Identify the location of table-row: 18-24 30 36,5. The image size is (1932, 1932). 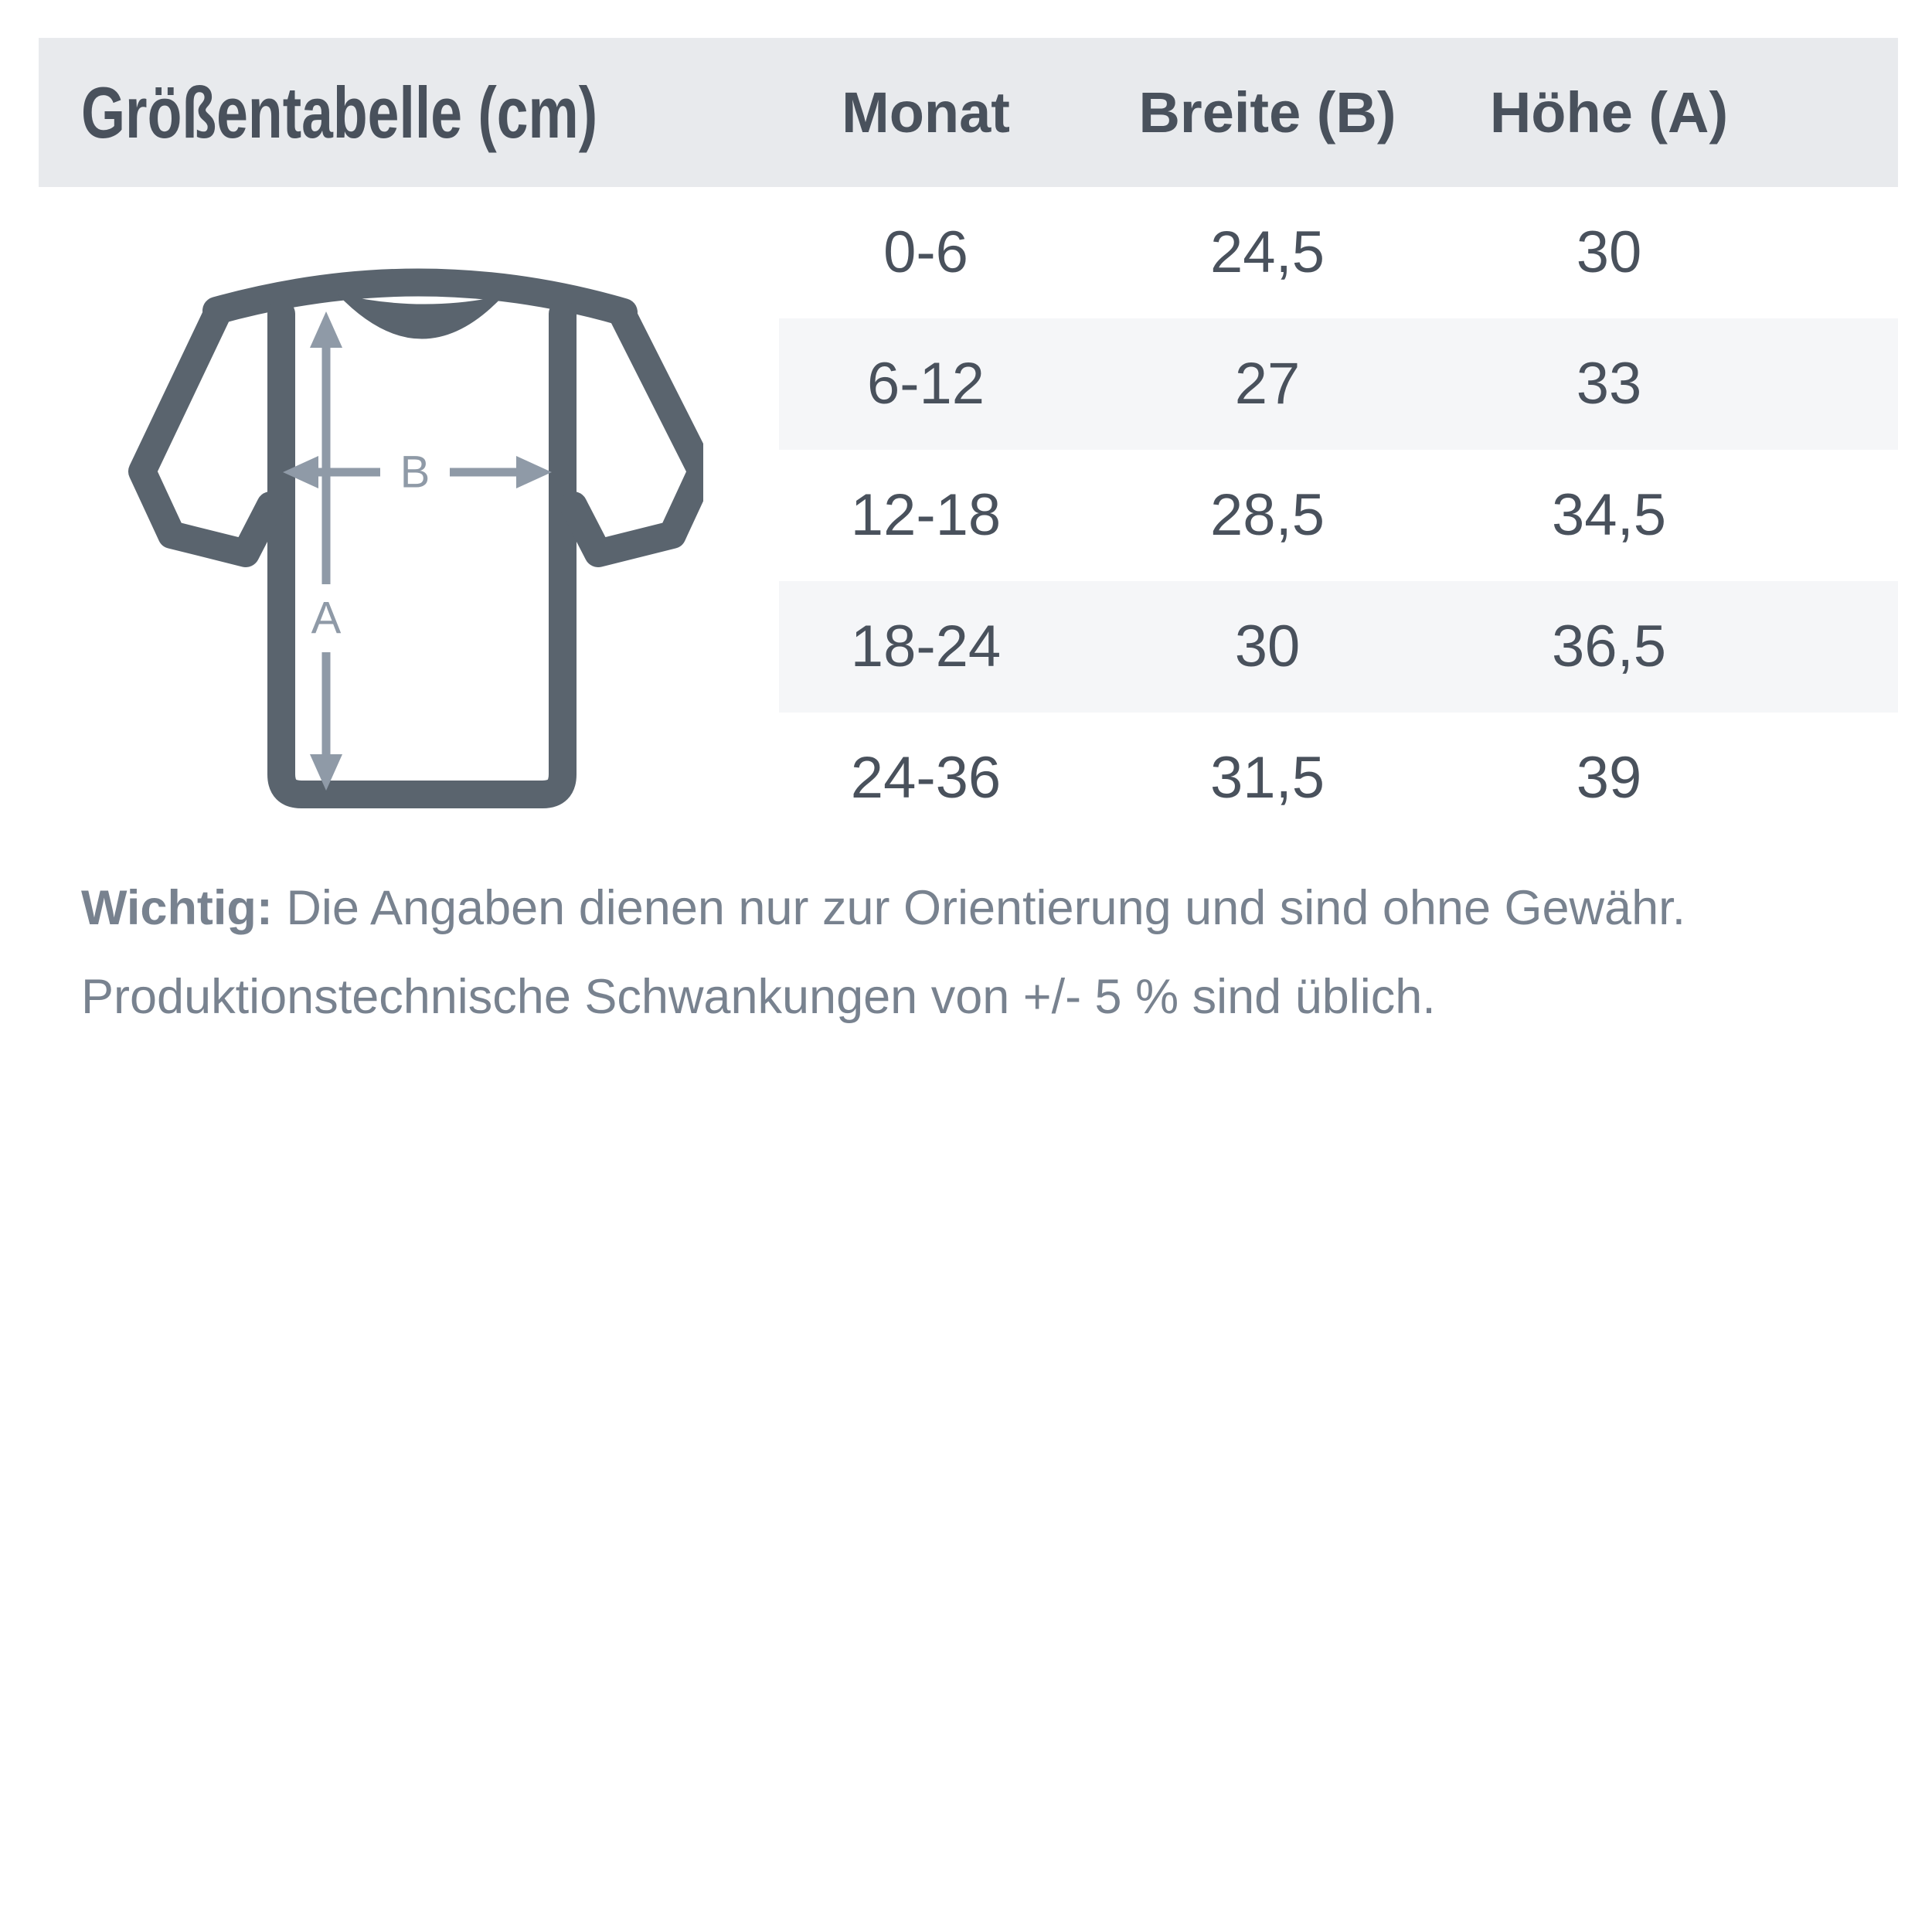
(1339, 647).